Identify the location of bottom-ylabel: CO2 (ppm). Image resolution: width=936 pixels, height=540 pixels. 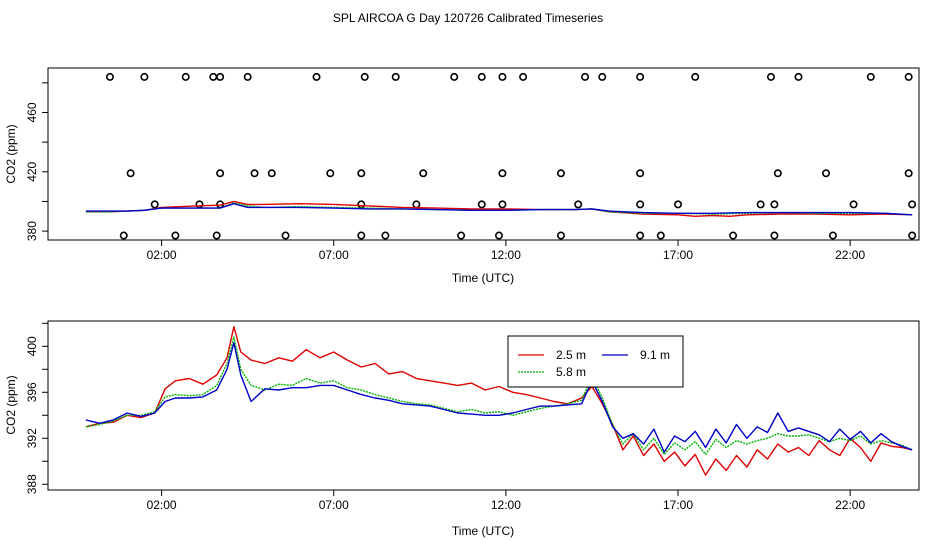
(11, 404).